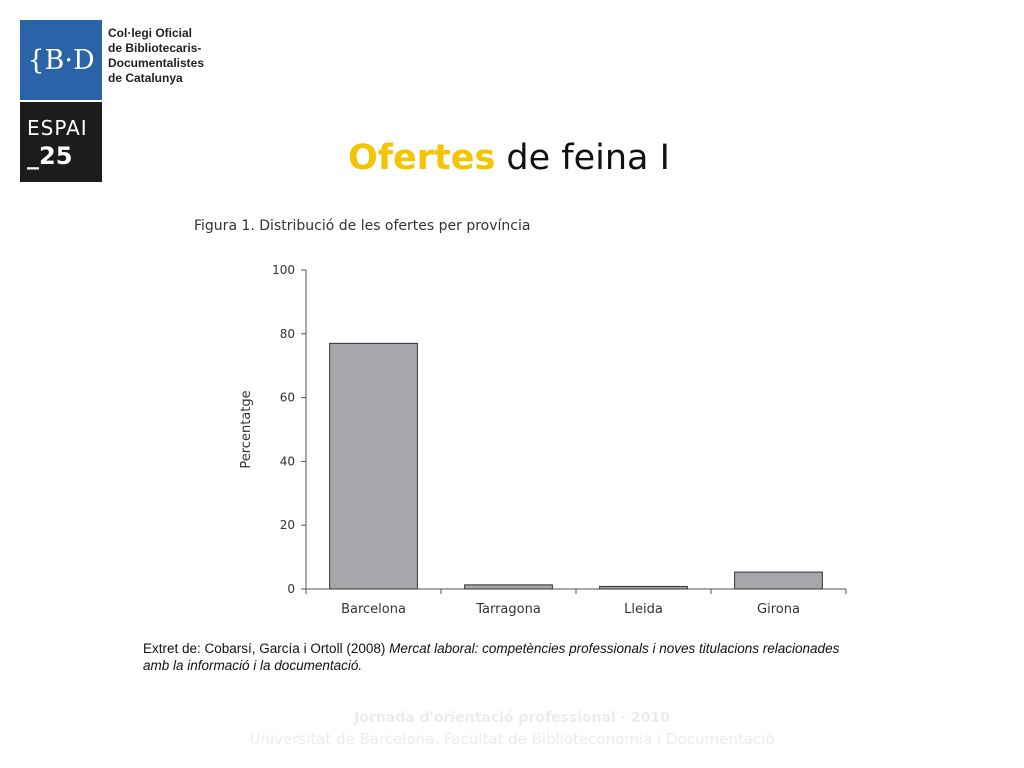  Describe the element at coordinates (508, 587) in the screenshot. I see `bar-tarragona` at that location.